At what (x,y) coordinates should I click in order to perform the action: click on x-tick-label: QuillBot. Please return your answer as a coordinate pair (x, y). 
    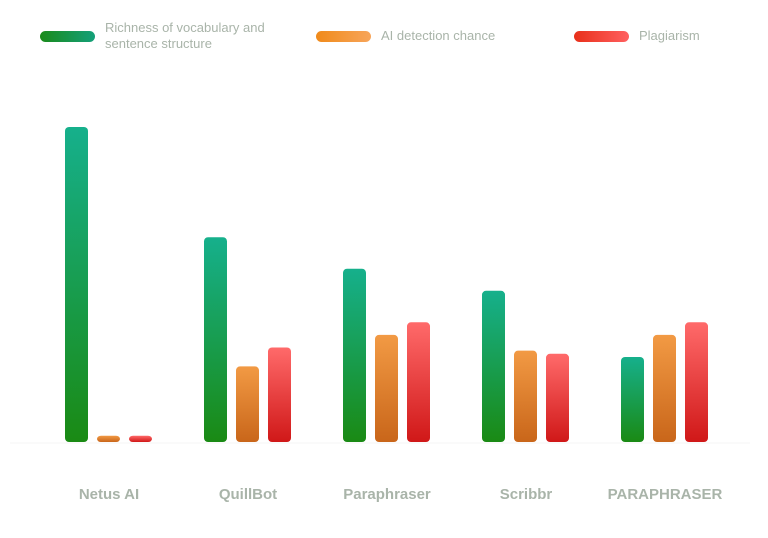
    Looking at the image, I should click on (248, 494).